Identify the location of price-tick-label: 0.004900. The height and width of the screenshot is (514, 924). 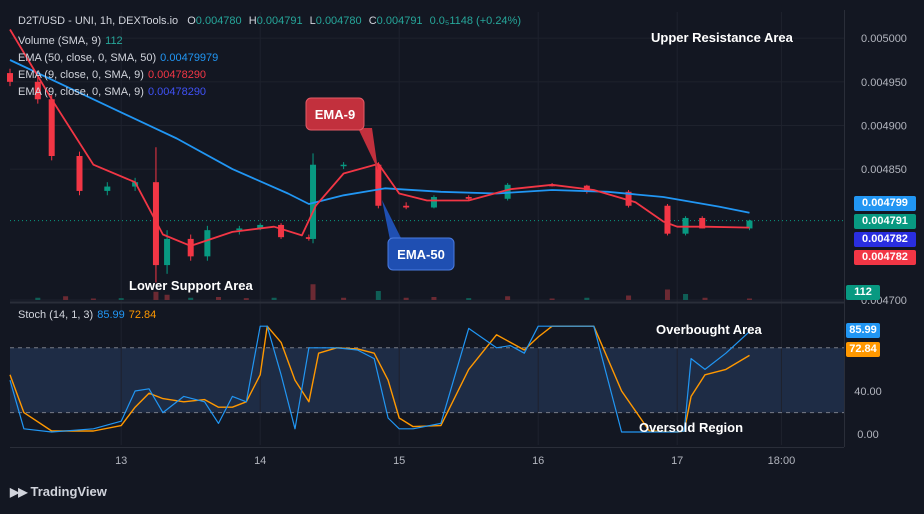
(884, 126).